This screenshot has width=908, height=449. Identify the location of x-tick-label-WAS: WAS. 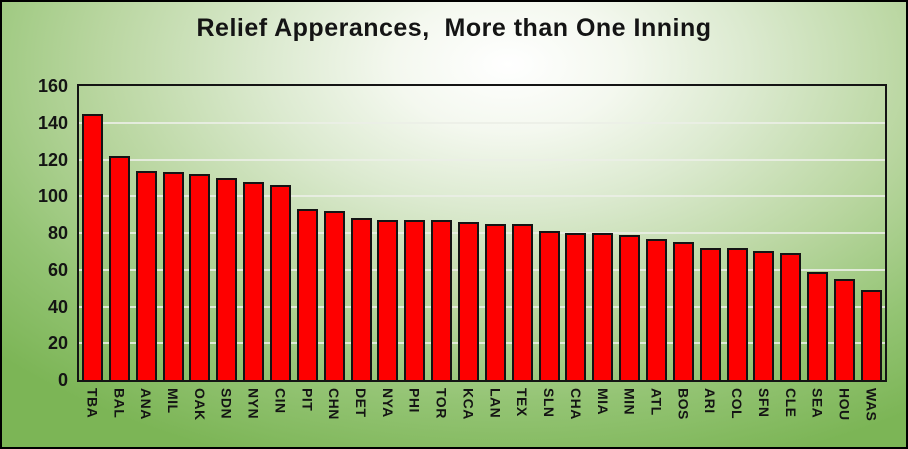
(871, 405).